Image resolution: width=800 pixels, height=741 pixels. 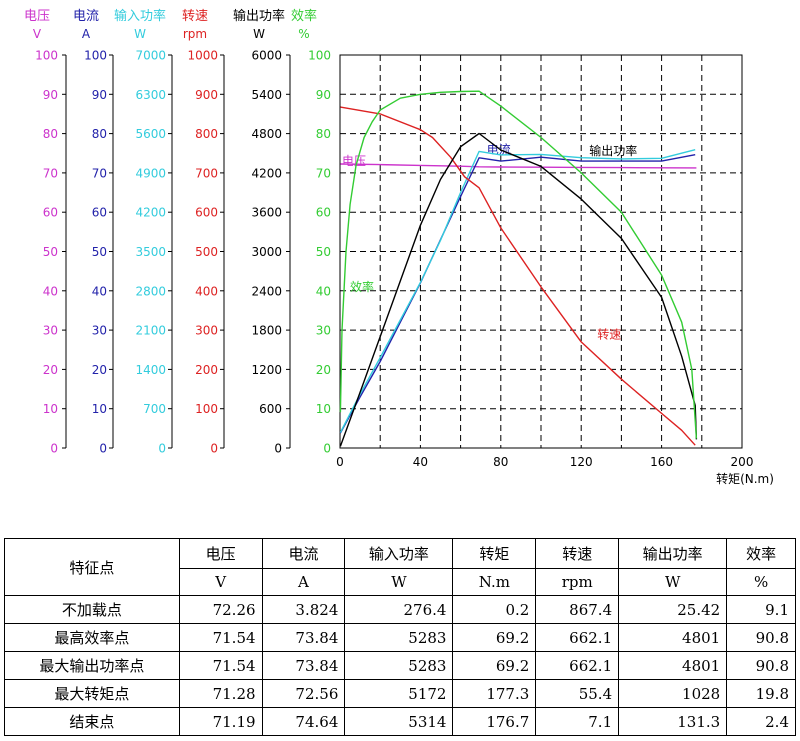 What do you see at coordinates (86, 16) in the screenshot?
I see `axis-title: 电流` at bounding box center [86, 16].